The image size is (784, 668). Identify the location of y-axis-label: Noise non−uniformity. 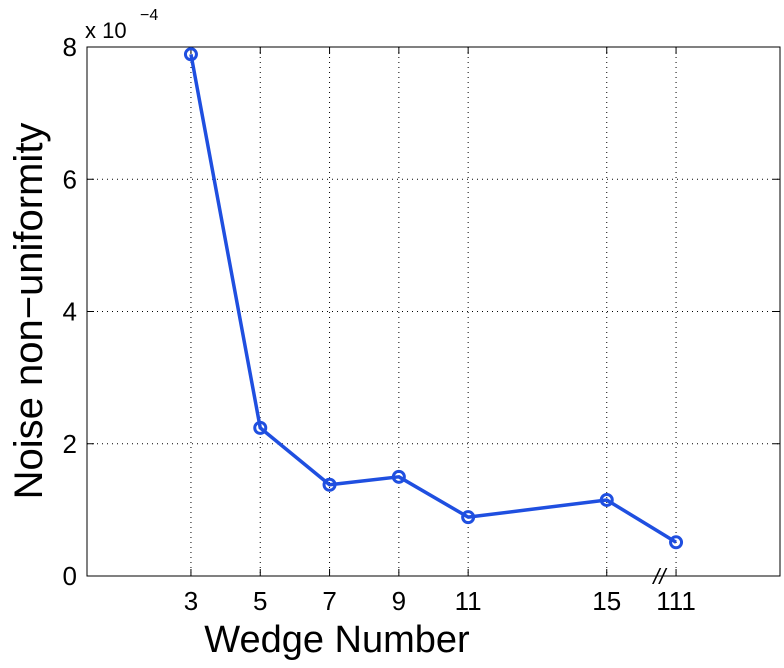
(29, 311).